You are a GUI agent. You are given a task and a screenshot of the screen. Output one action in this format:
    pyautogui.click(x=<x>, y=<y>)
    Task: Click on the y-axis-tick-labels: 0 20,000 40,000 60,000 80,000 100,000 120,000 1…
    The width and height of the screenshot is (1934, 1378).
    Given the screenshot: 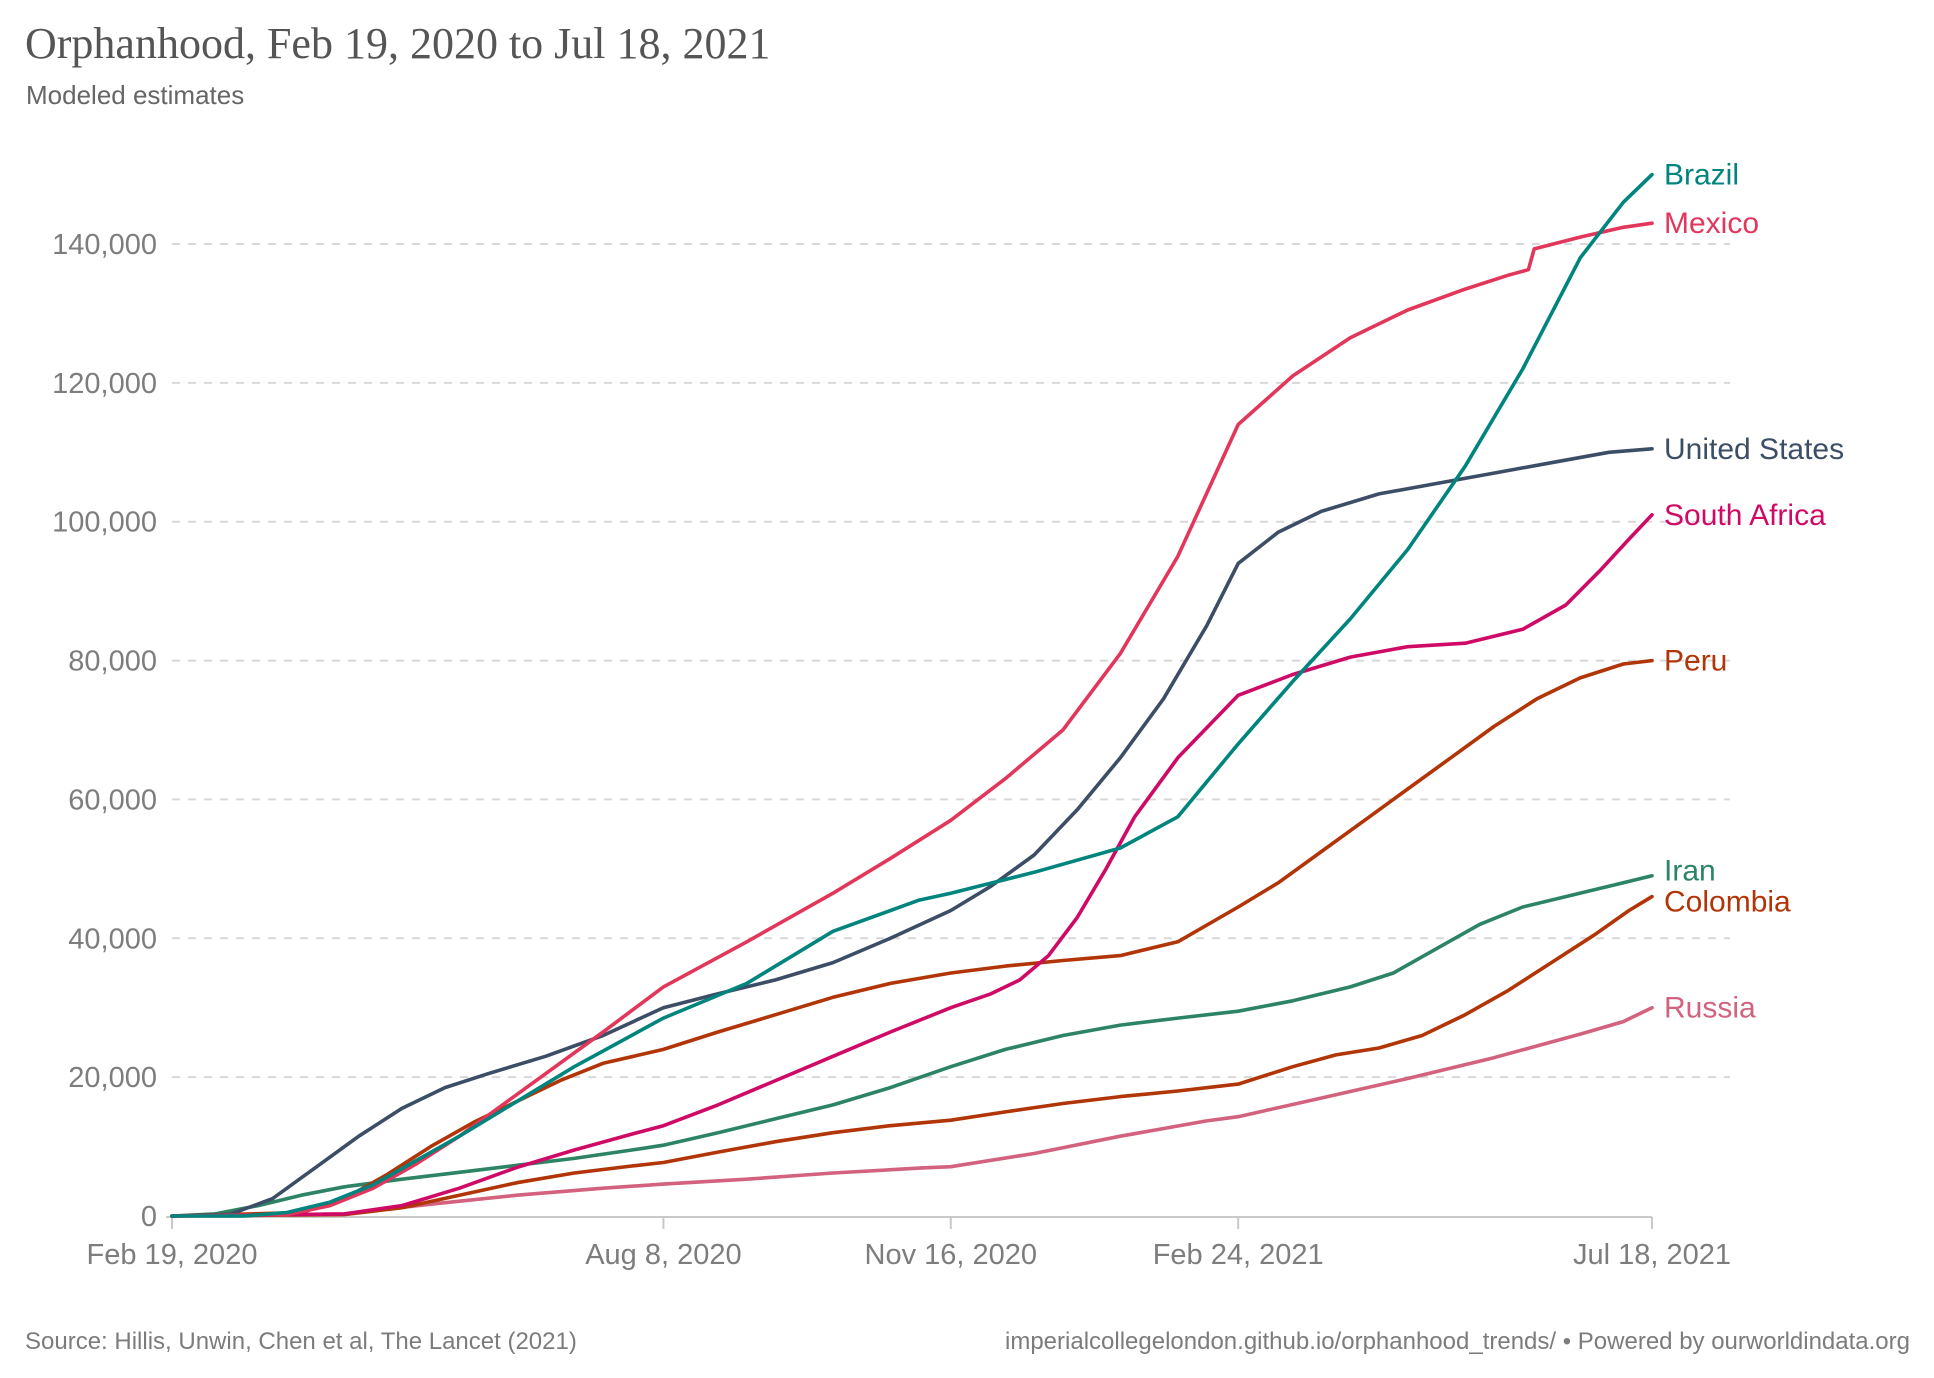 What is the action you would take?
    pyautogui.click(x=104, y=731)
    